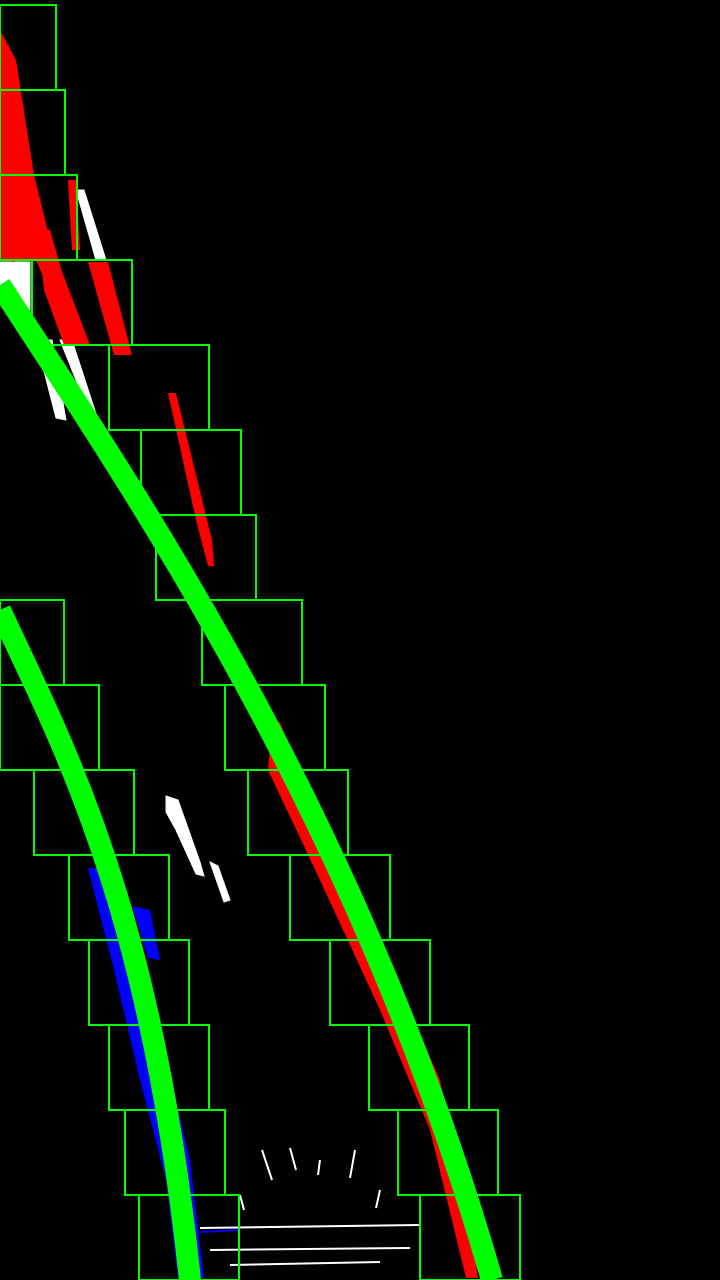  I want to click on left-lane-pixel-cluster, so click(146, 933).